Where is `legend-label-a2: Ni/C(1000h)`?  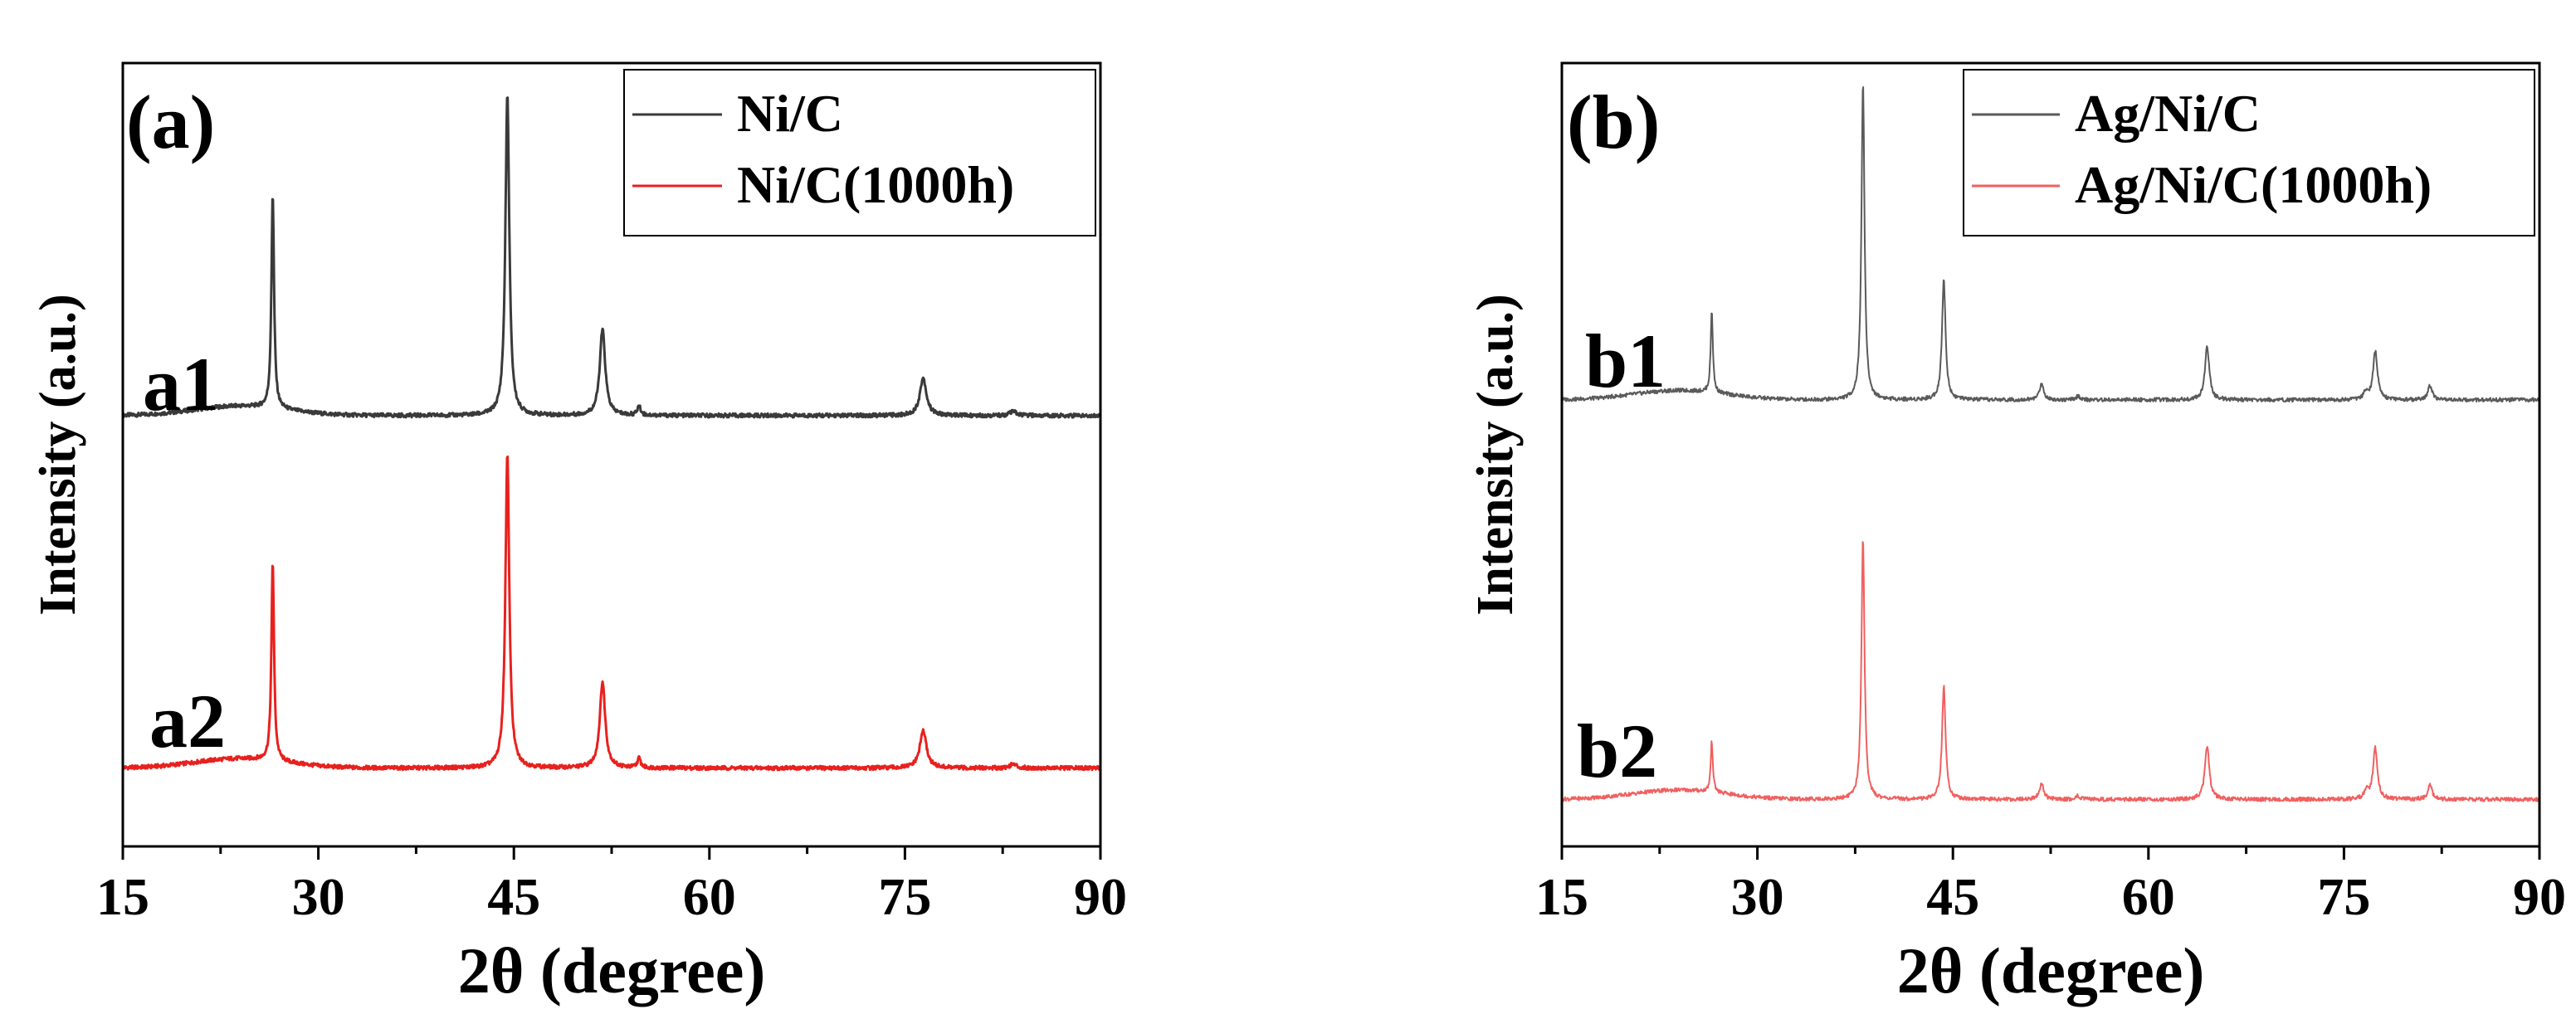 legend-label-a2: Ni/C(1000h) is located at coordinates (876, 185).